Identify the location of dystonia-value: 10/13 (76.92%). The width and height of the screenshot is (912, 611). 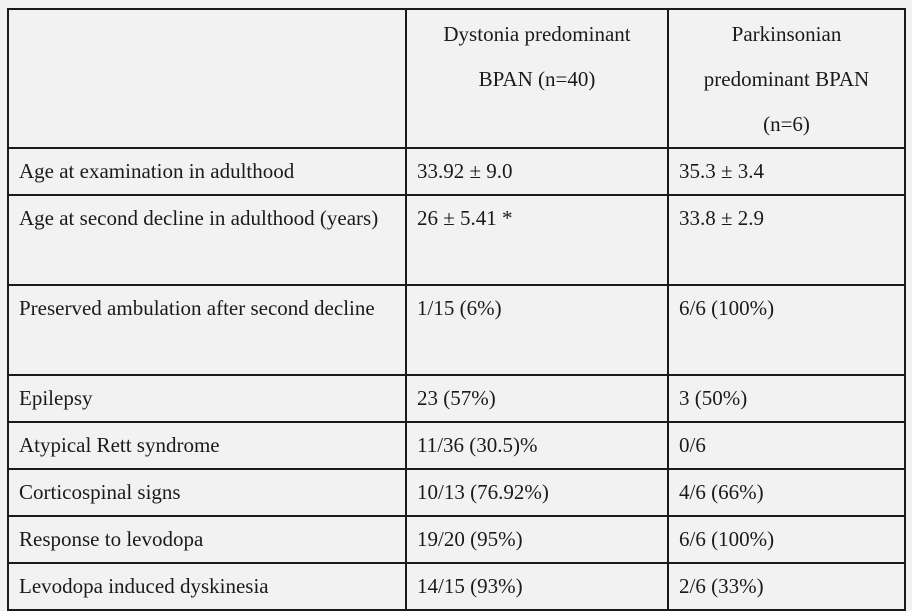
(537, 492).